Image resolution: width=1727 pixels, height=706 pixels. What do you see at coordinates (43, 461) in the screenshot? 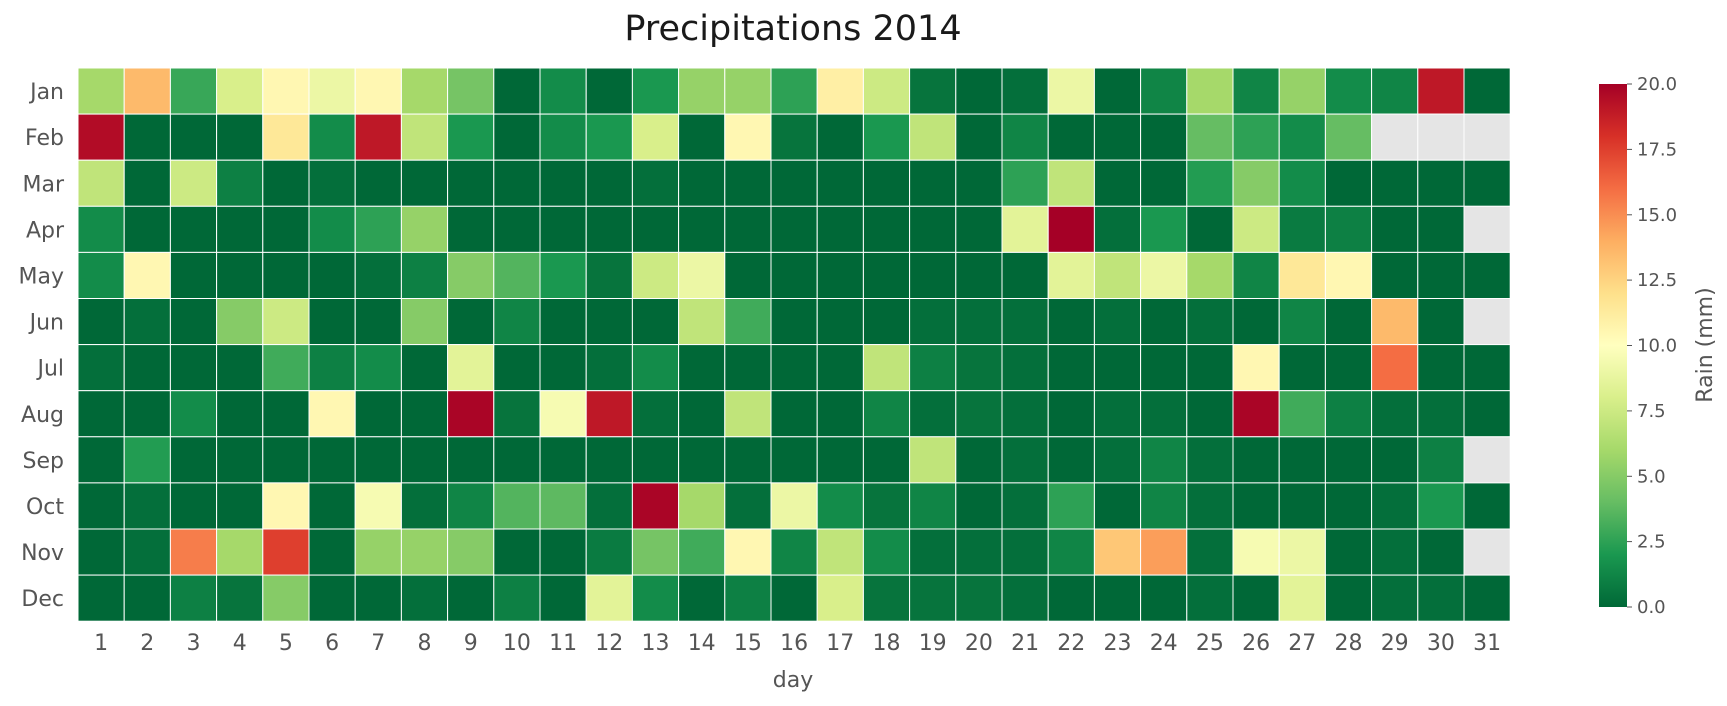
I see `y-tick-label-sep: Sep` at bounding box center [43, 461].